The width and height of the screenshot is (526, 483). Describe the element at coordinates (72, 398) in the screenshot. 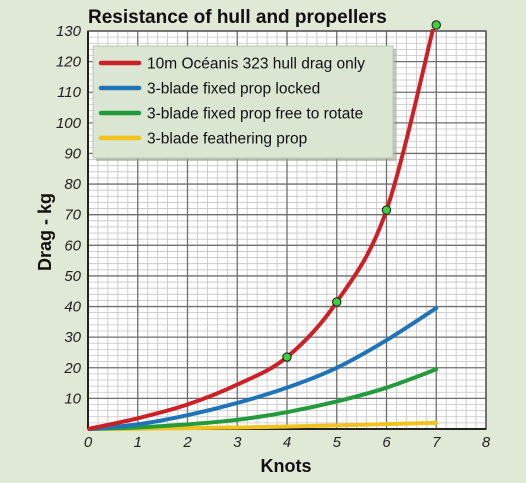

I see `y-tick-label: 10` at that location.